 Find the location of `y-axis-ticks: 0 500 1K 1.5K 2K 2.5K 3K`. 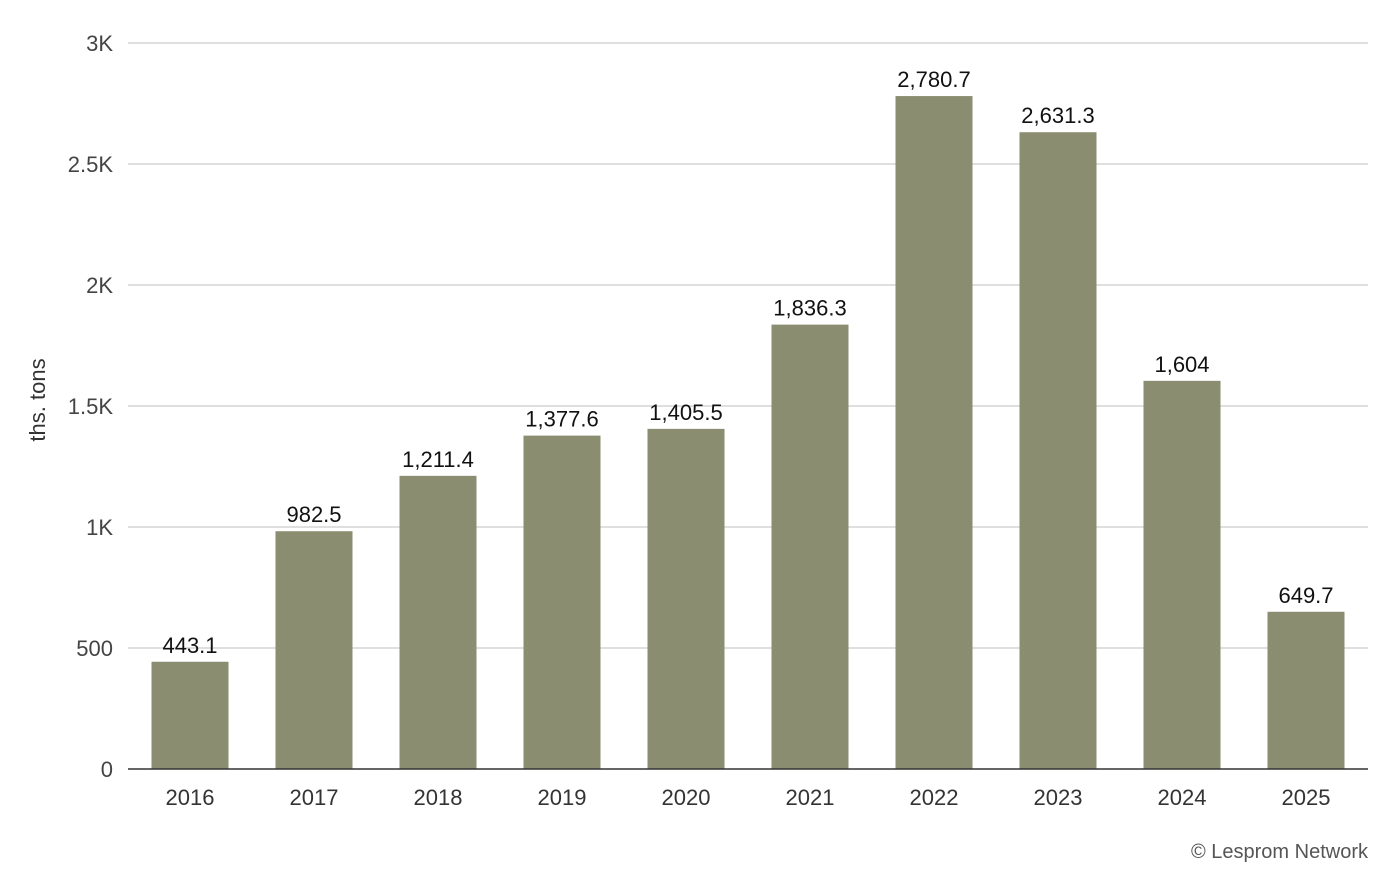

y-axis-ticks: 0 500 1K 1.5K 2K 2.5K 3K is located at coordinates (91, 406).